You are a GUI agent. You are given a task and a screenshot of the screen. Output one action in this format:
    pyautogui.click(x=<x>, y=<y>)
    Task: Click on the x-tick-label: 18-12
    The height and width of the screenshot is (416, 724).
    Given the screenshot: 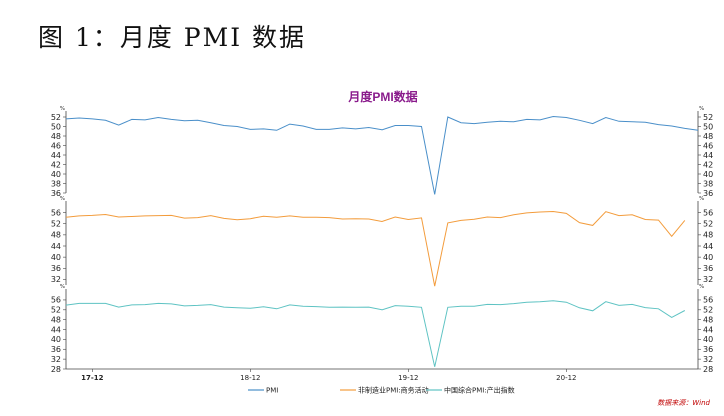 What is the action you would take?
    pyautogui.click(x=250, y=378)
    